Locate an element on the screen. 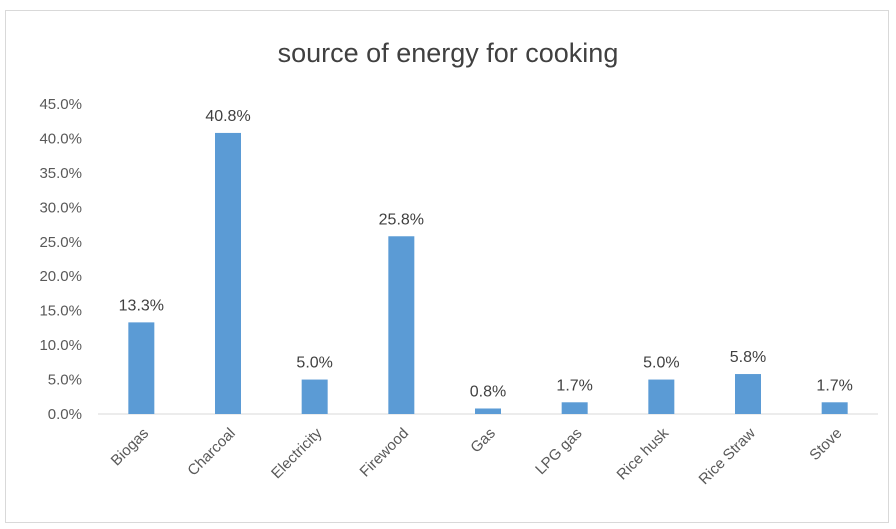 Image resolution: width=896 pixels, height=529 pixels. y-tick-label: 5.0% is located at coordinates (65, 380).